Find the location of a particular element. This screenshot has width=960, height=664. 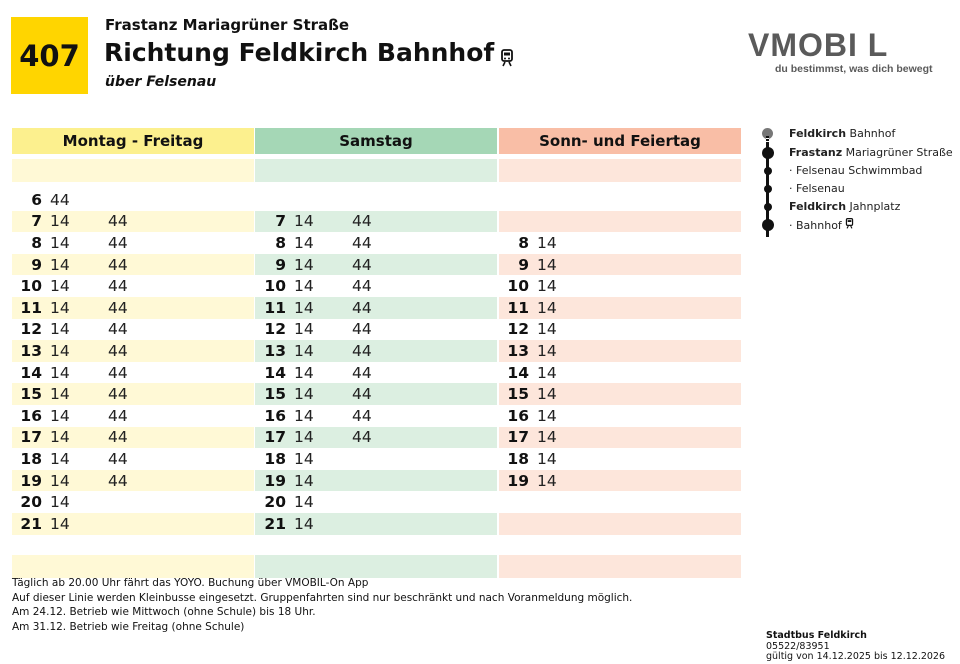

table-row: 18 14 44 is located at coordinates (133, 459).